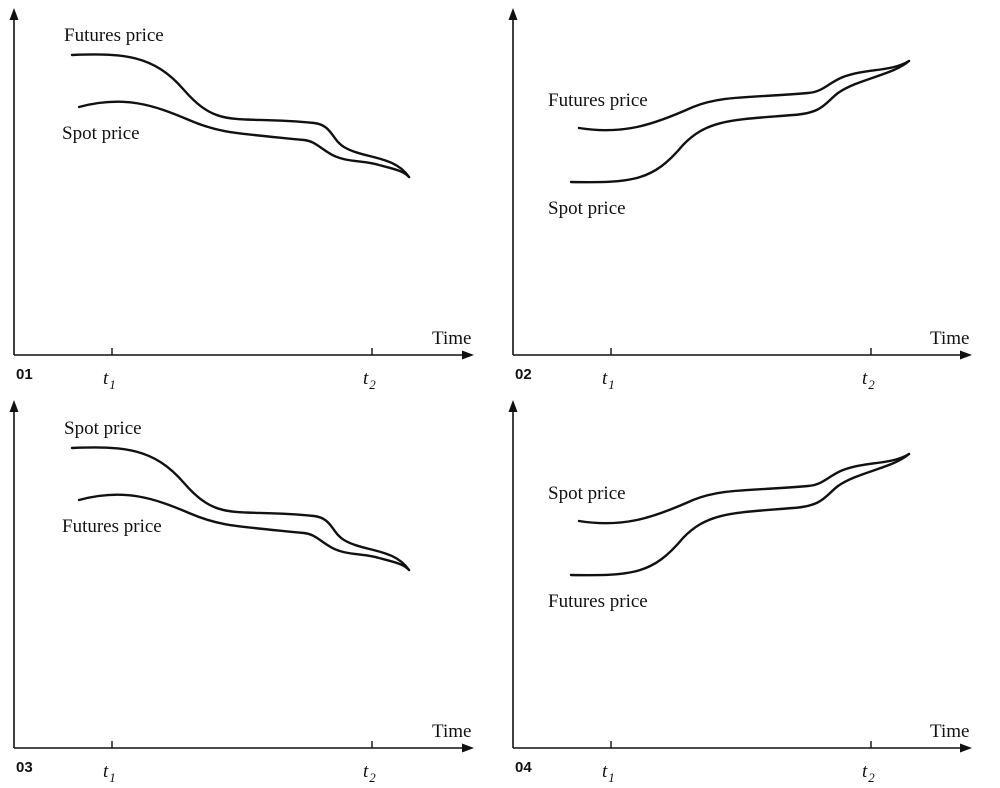  I want to click on panel-id: 04, so click(523, 767).